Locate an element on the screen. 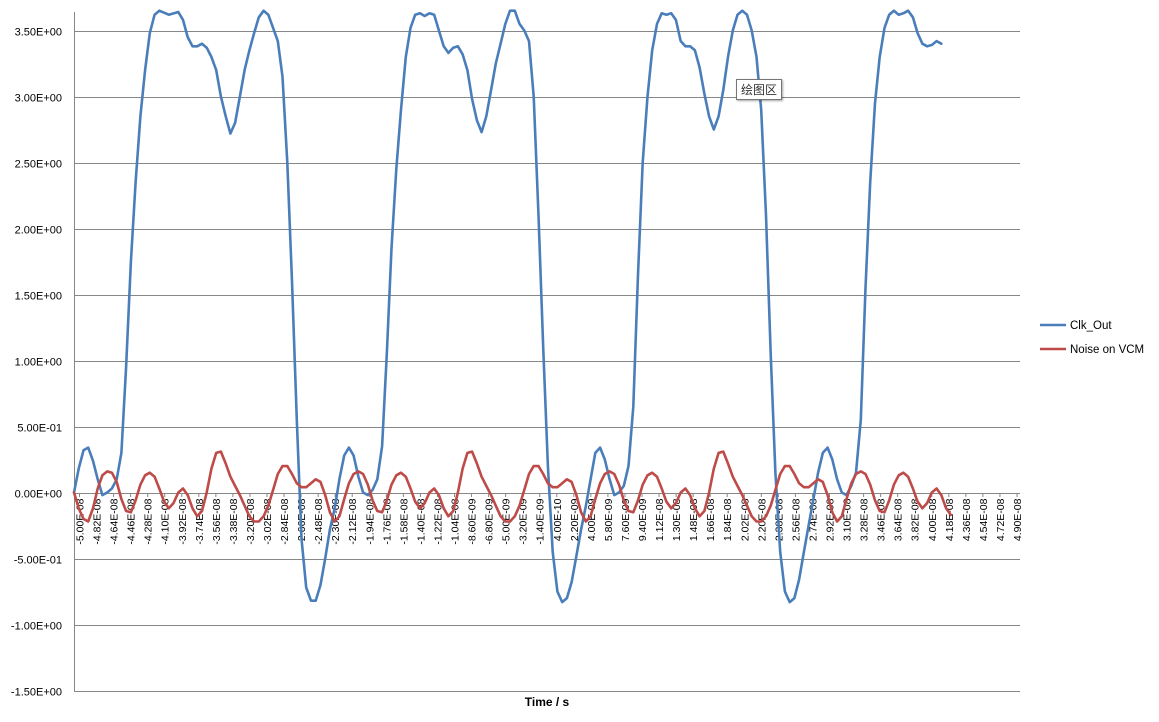 Image resolution: width=1159 pixels, height=722 pixels. x-tick-label: -3.02E-08 is located at coordinates (268, 521).